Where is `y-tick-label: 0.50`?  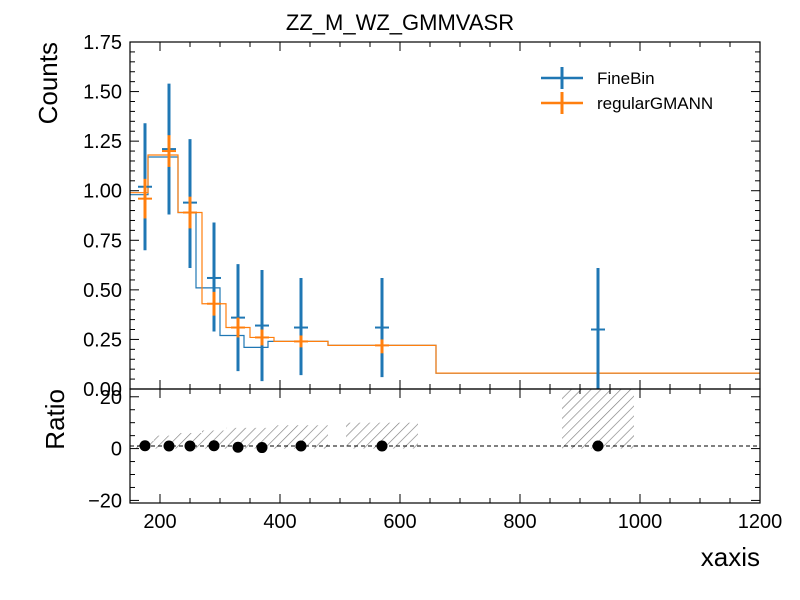 y-tick-label: 0.50 is located at coordinates (102, 291).